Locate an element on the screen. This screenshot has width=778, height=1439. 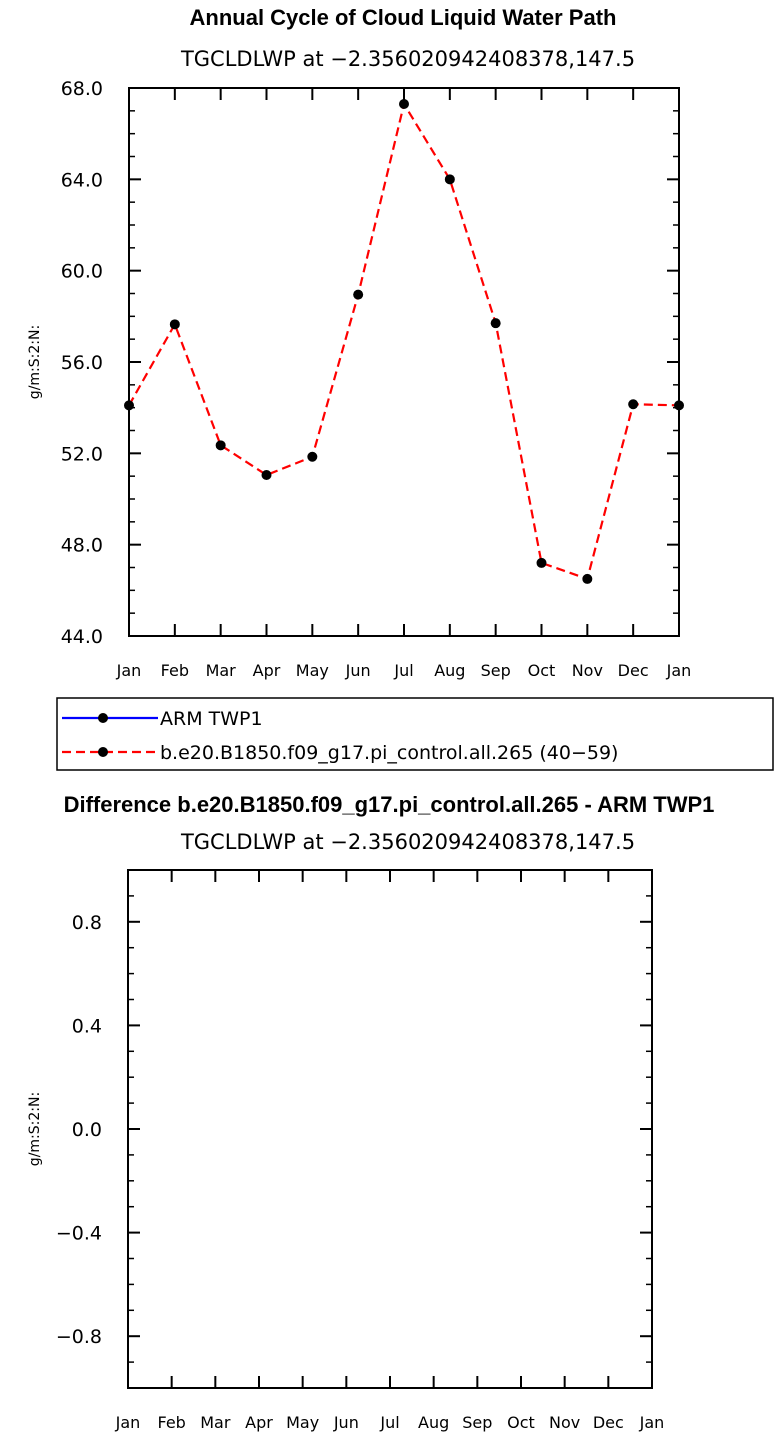
ytick-label: 48.0 is located at coordinates (82, 546).